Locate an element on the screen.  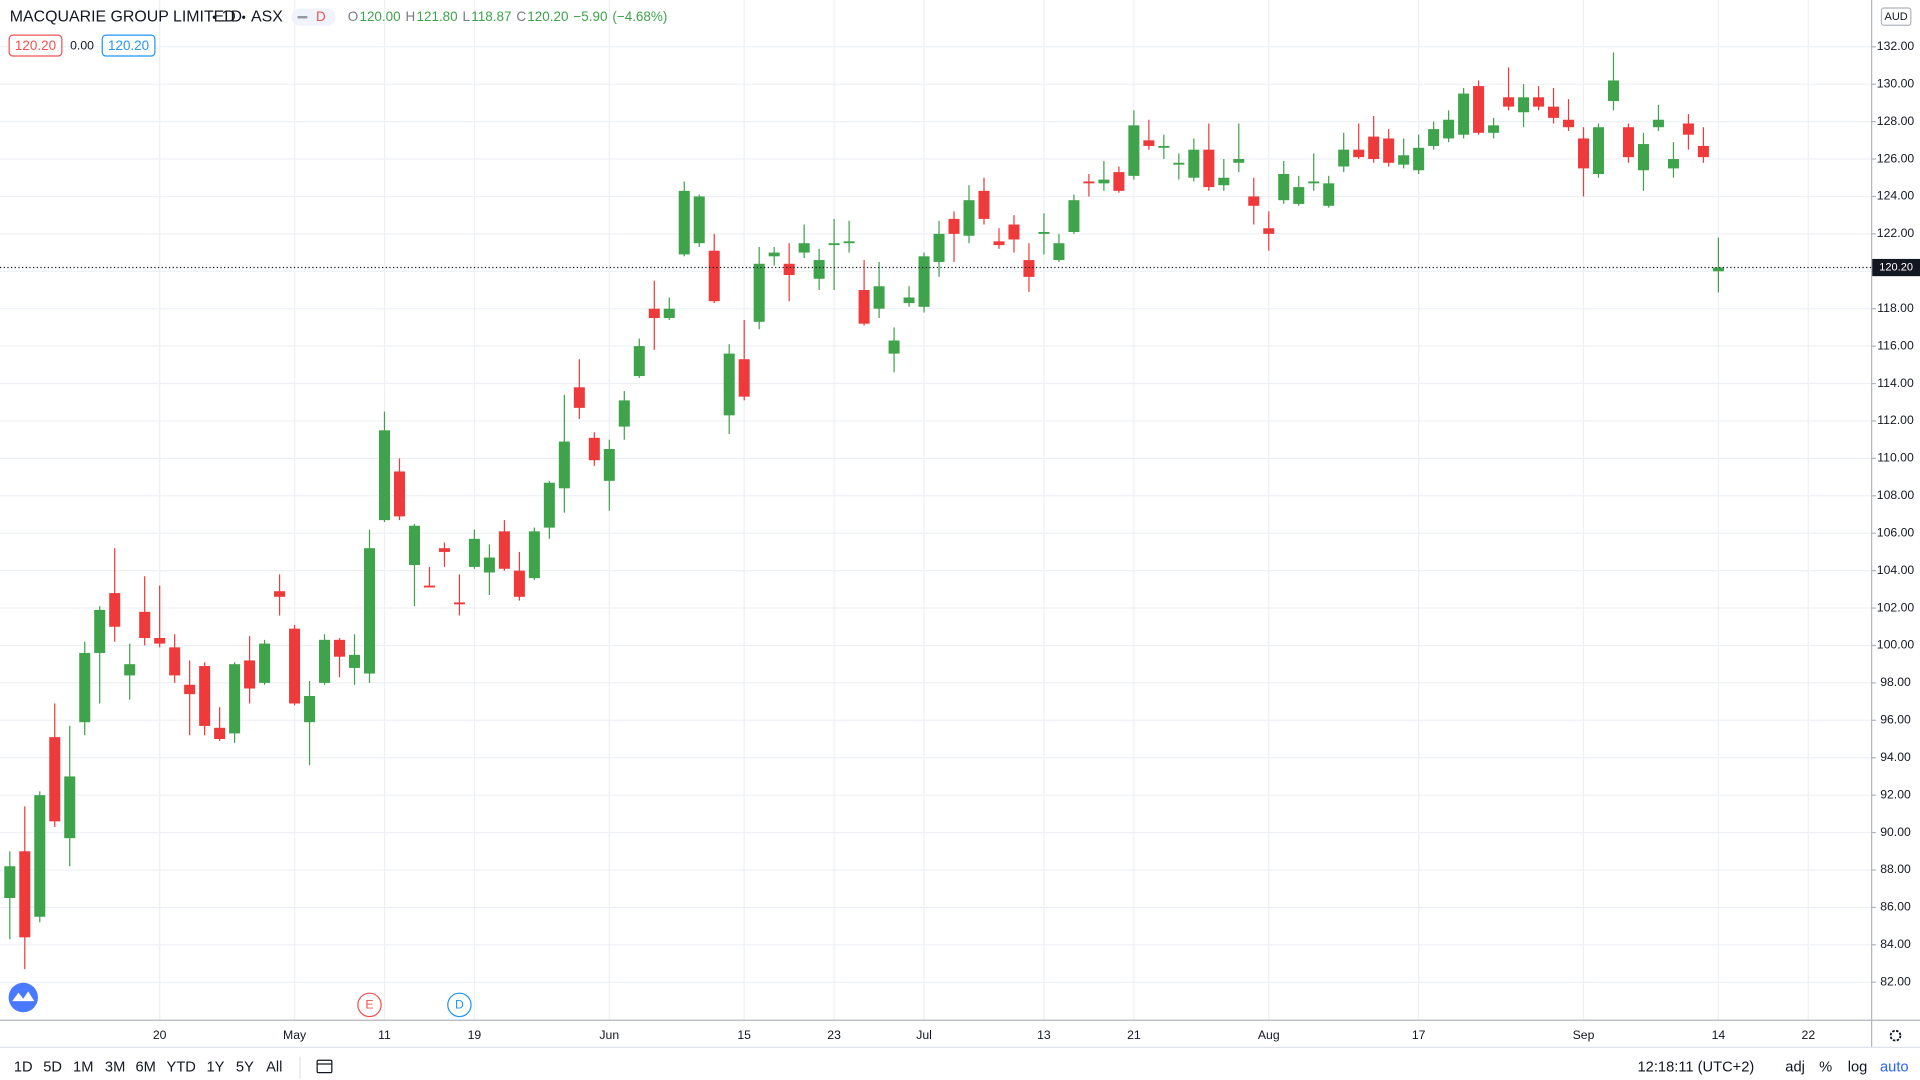
x-tick-label: 20 is located at coordinates (160, 1035).